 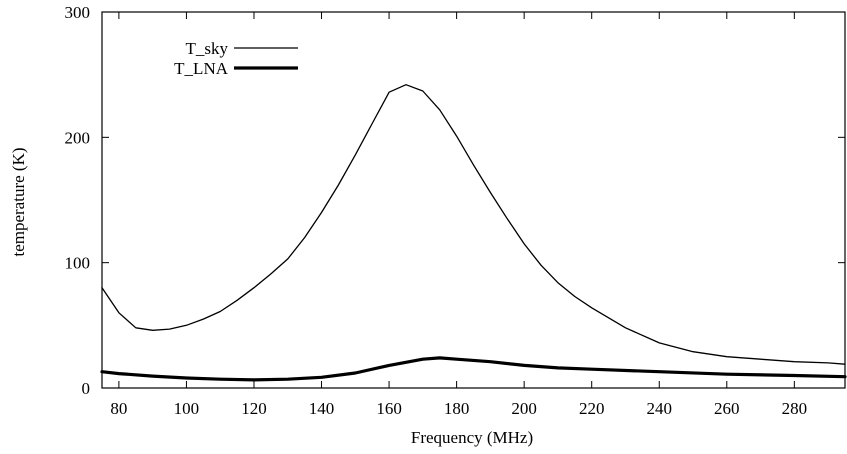 I want to click on x-tick-label: 80, so click(x=118, y=408).